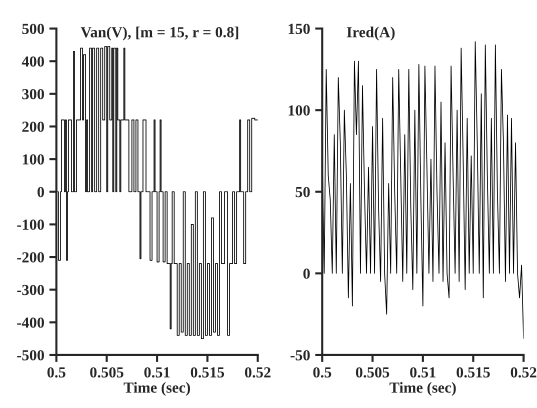  What do you see at coordinates (33, 29) in the screenshot?
I see `y-tick-label: 500` at bounding box center [33, 29].